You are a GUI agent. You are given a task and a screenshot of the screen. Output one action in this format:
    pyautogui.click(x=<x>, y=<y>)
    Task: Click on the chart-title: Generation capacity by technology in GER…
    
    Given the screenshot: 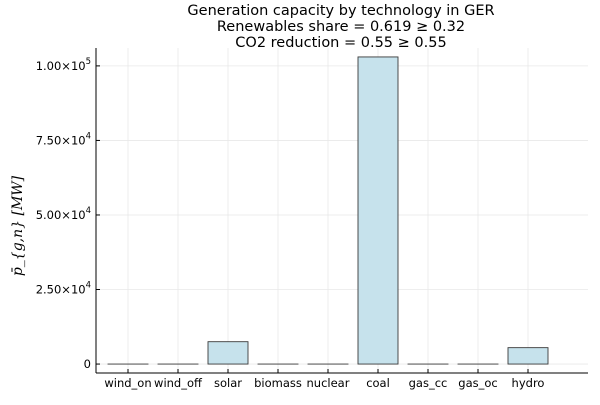 What is the action you would take?
    pyautogui.click(x=340, y=27)
    